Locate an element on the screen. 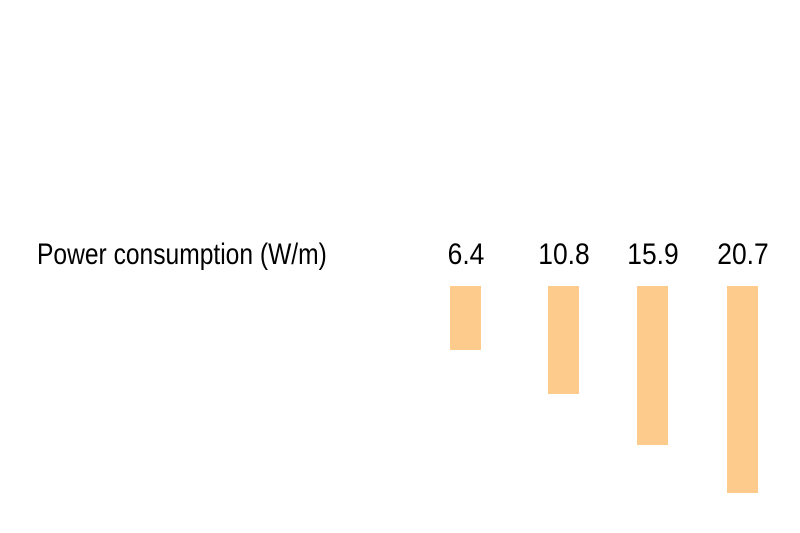 Image resolution: width=800 pixels, height=533 pixels. bar-value-label: 10.8 is located at coordinates (563, 254).